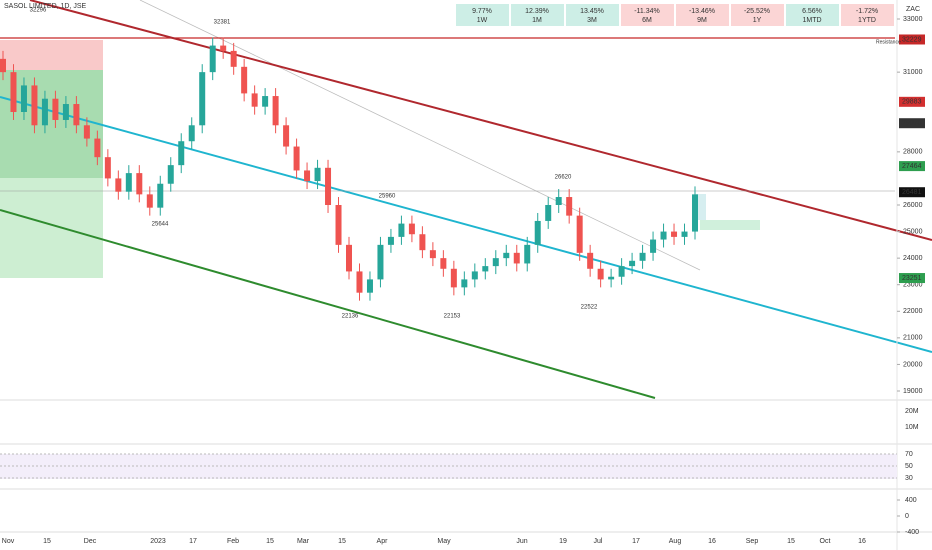 This screenshot has height=550, width=932. Describe the element at coordinates (911, 500) in the screenshot. I see `macd-tick-label: 400` at that location.